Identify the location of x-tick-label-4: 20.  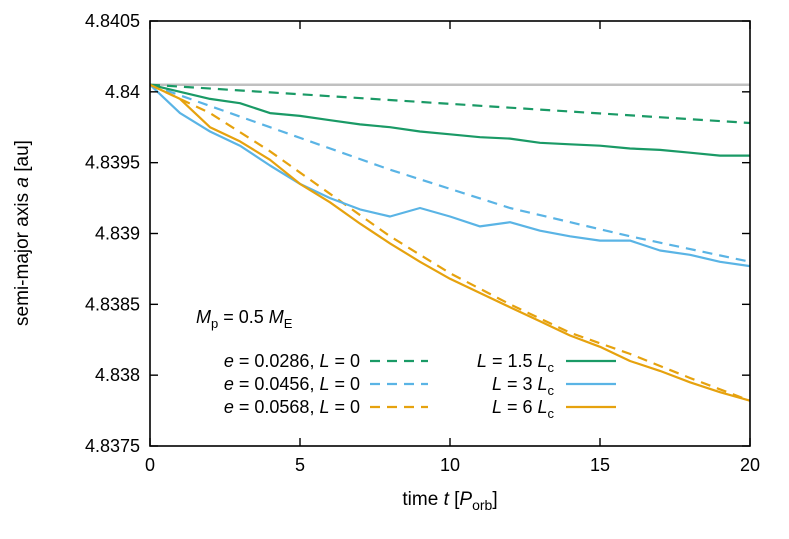
(750, 465).